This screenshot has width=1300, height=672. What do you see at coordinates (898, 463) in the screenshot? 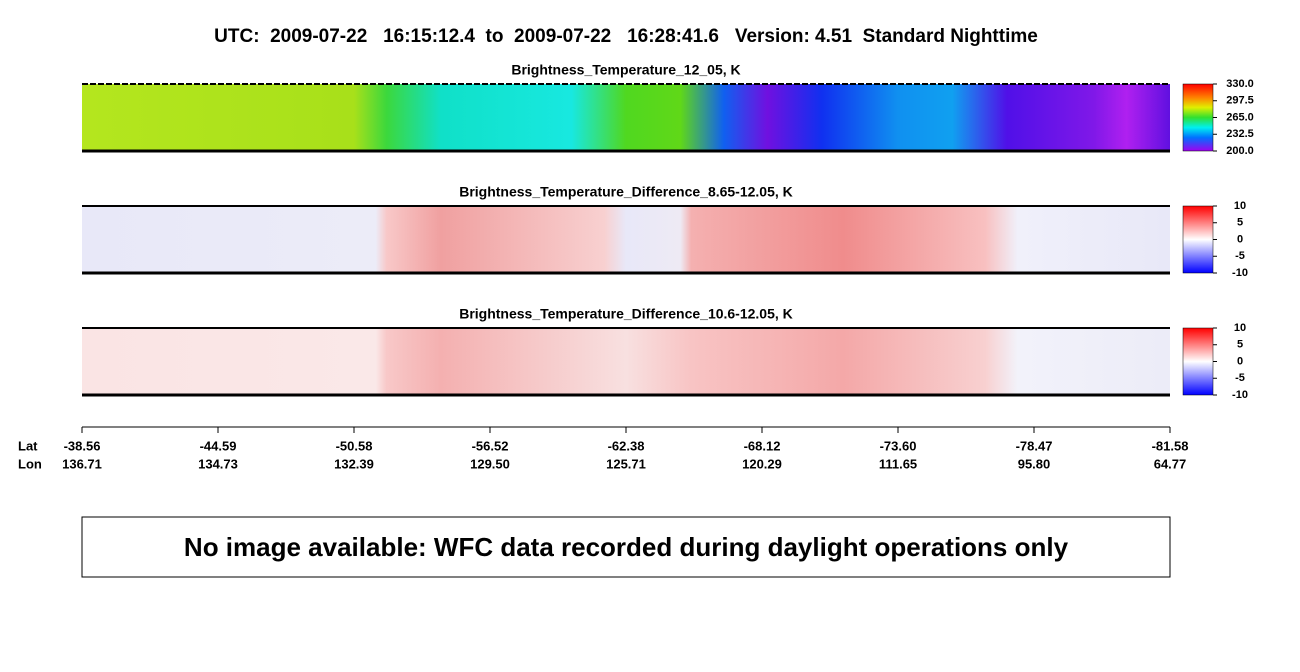
I see `lon-tick-label: 111.65` at bounding box center [898, 463].